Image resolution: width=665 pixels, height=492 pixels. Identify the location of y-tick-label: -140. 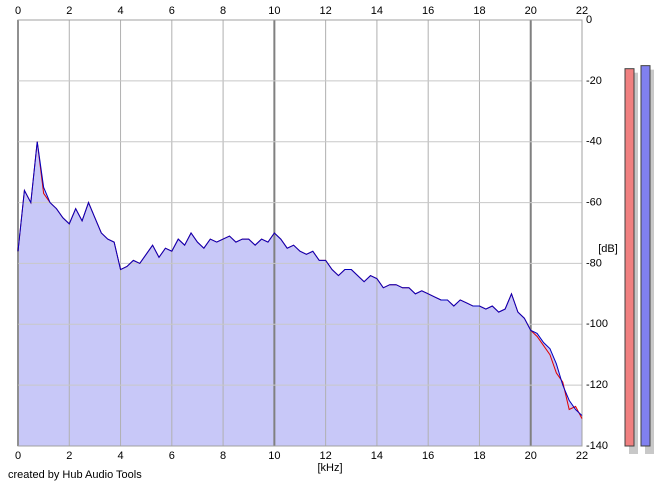
(597, 446).